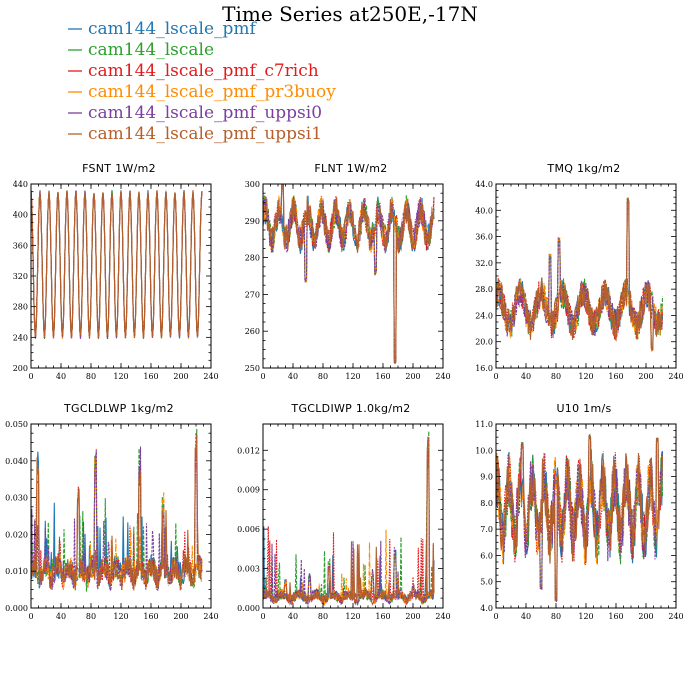  I want to click on y-tick-label: 6.0, so click(486, 555).